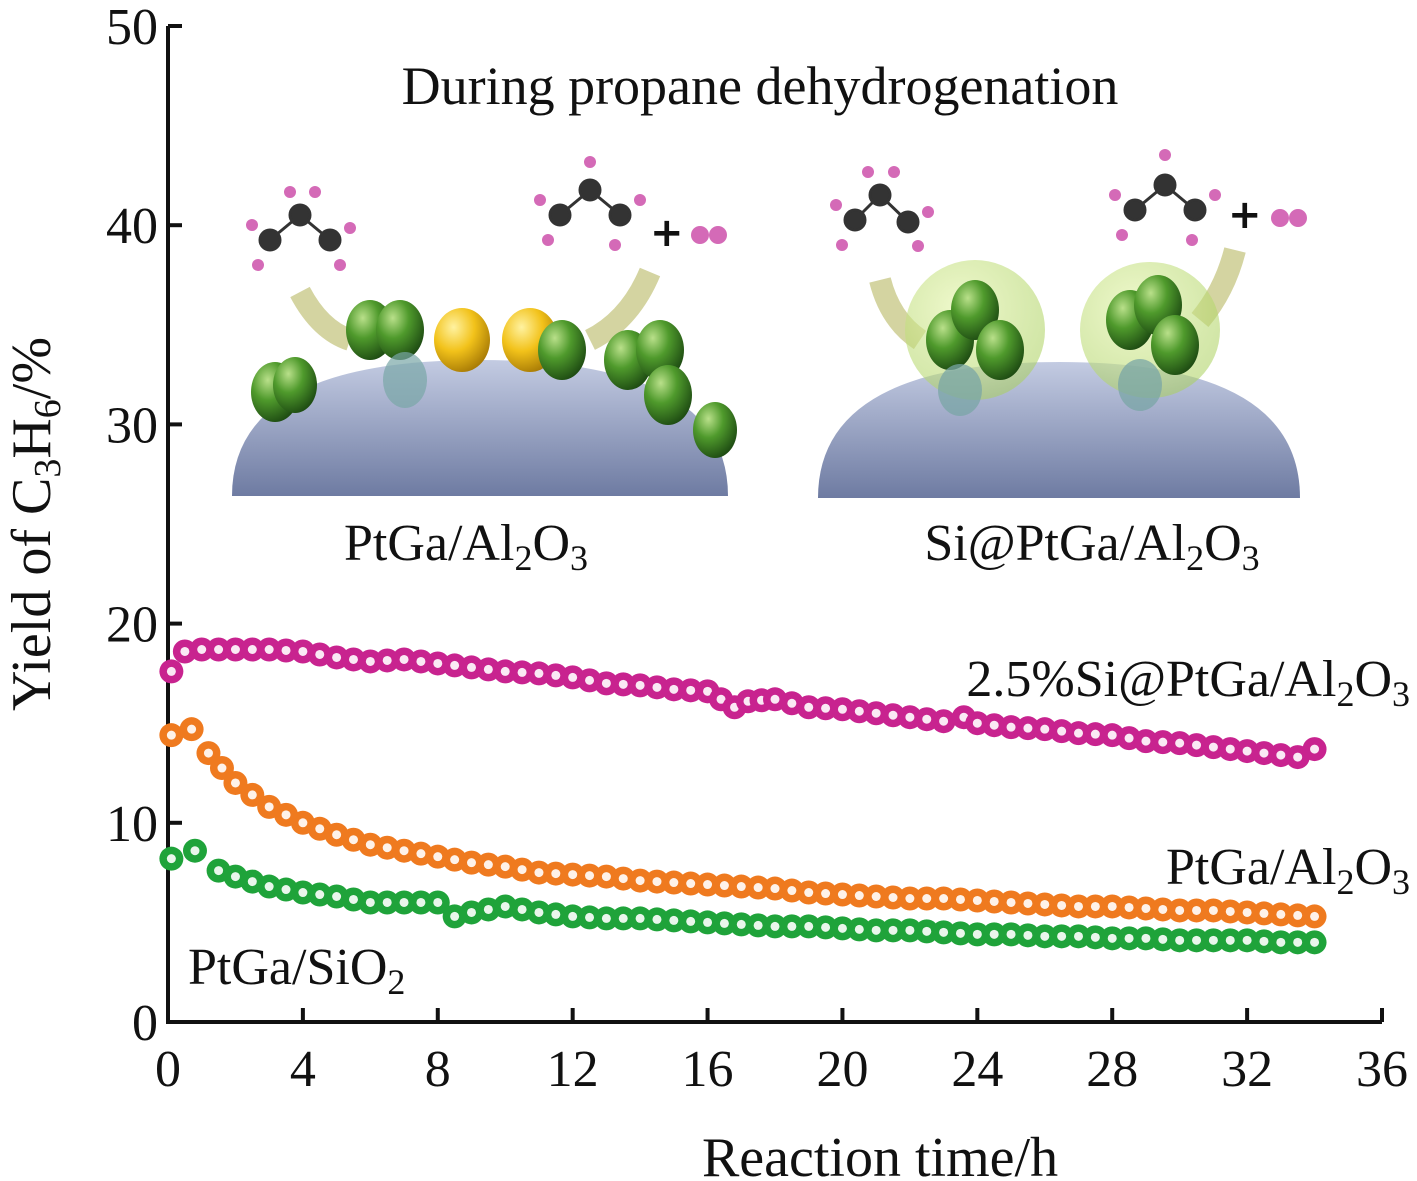 Image resolution: width=1417 pixels, height=1181 pixels. I want to click on left-arrow-out-icon, so click(622, 308).